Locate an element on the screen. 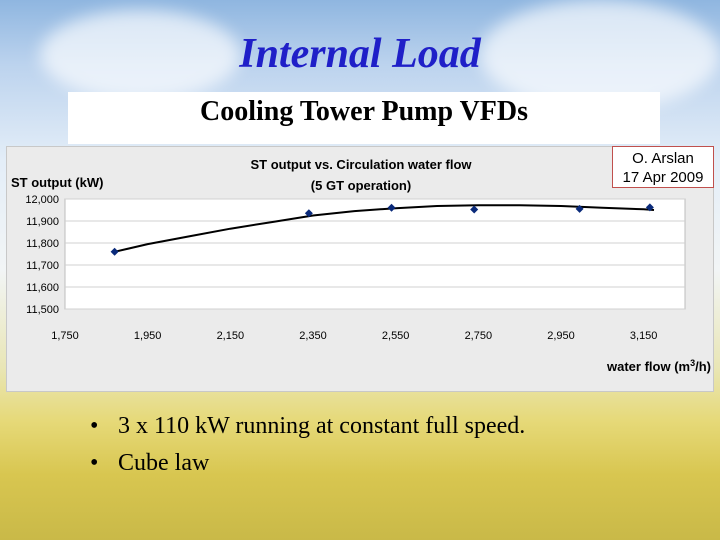  y-tick-label: 11,800 is located at coordinates (42, 244).